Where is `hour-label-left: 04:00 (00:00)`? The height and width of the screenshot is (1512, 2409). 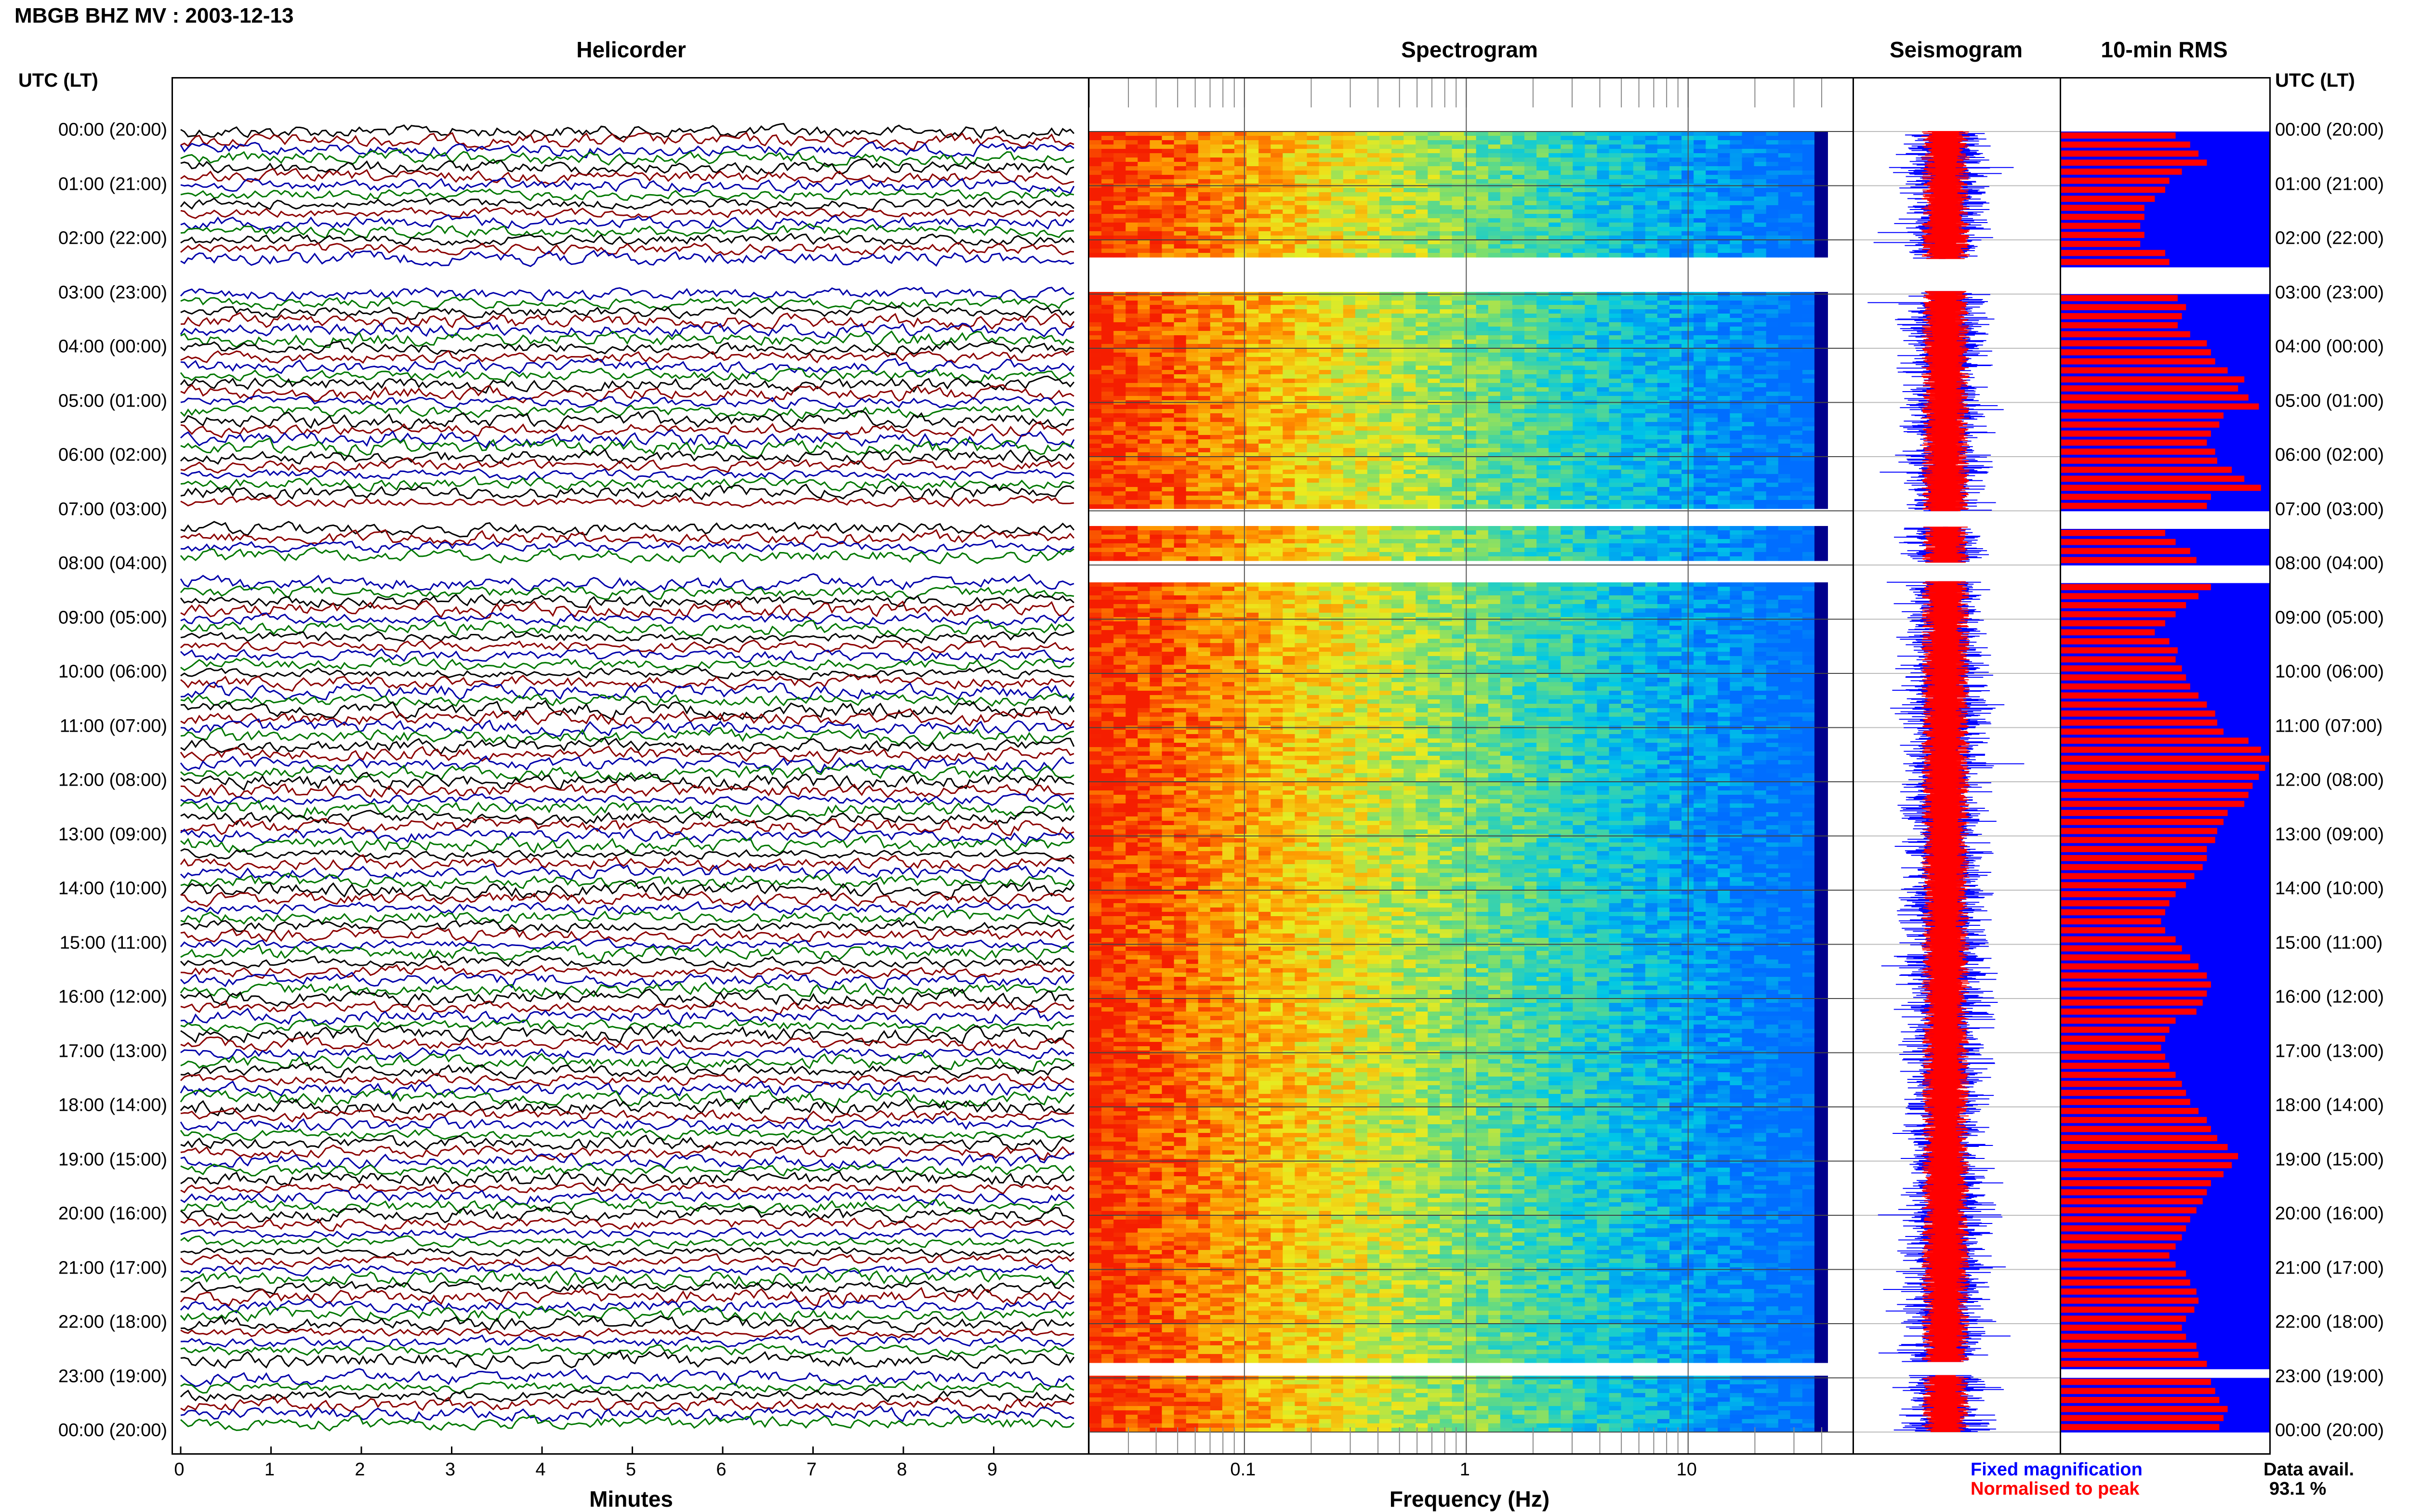 hour-label-left: 04:00 (00:00) is located at coordinates (112, 346).